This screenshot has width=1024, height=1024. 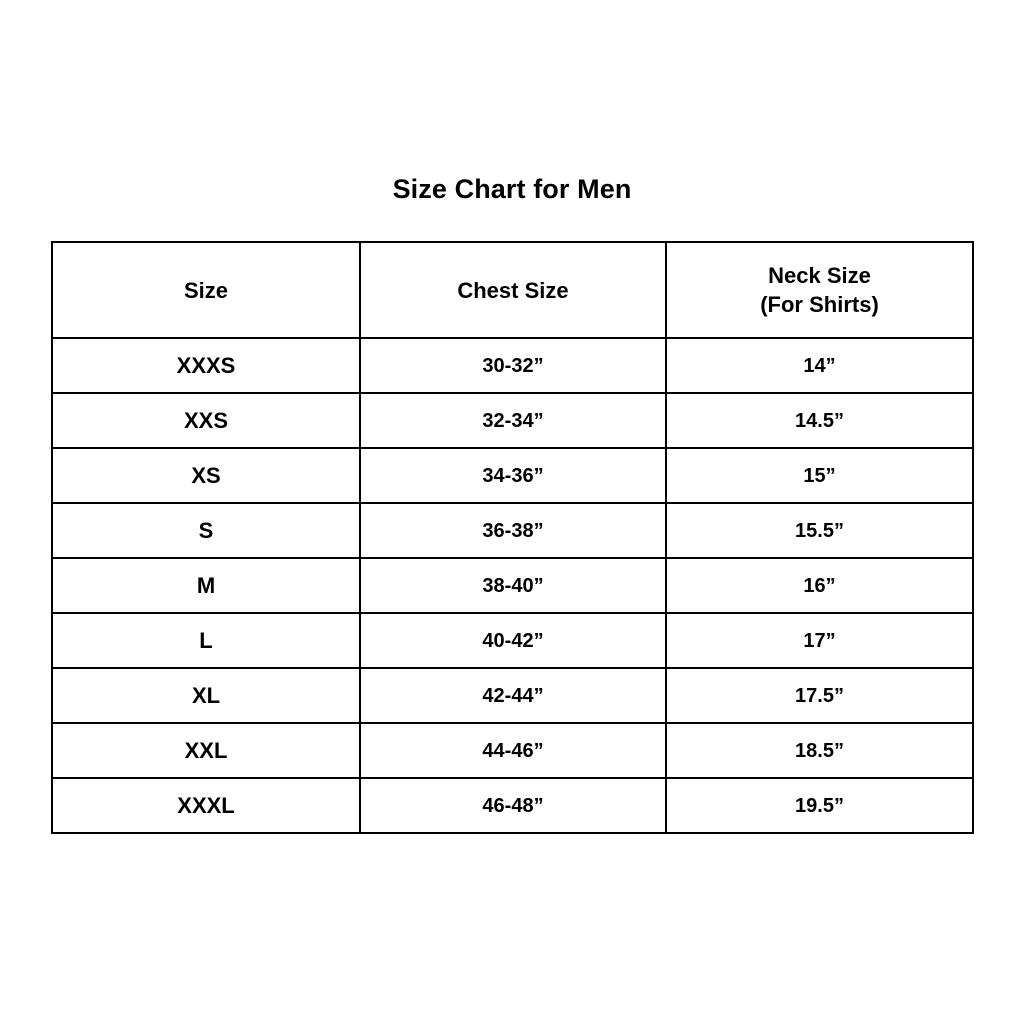 I want to click on cell-neck: 18.5”, so click(x=819, y=750).